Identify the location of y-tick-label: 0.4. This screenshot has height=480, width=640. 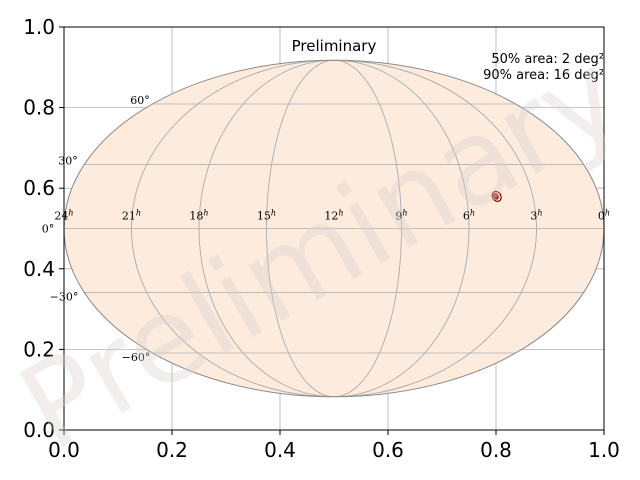
(39, 269).